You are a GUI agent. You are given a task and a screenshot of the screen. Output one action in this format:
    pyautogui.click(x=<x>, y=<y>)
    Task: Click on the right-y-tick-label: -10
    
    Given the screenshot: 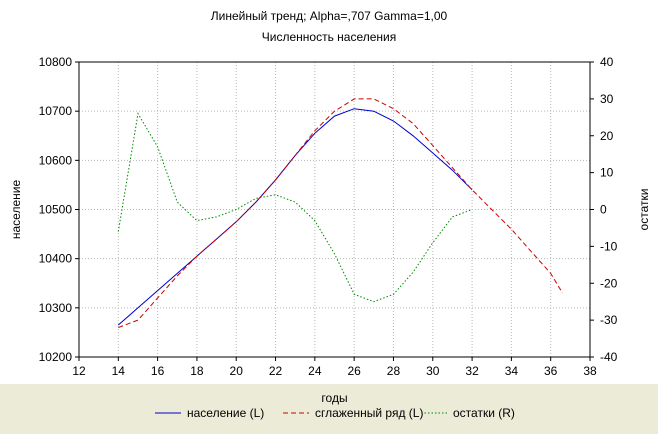 What is the action you would take?
    pyautogui.click(x=609, y=246)
    